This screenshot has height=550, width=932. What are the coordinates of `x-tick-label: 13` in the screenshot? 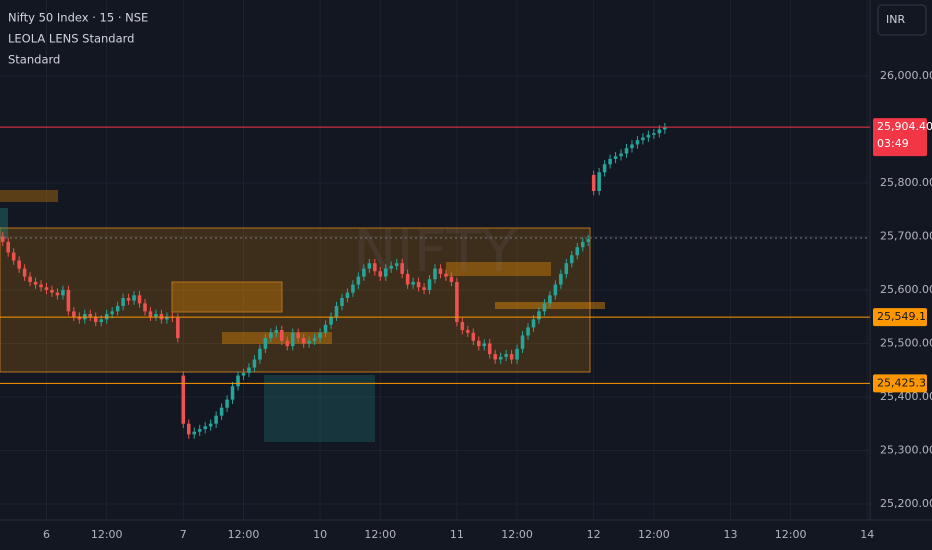 It's located at (730, 534).